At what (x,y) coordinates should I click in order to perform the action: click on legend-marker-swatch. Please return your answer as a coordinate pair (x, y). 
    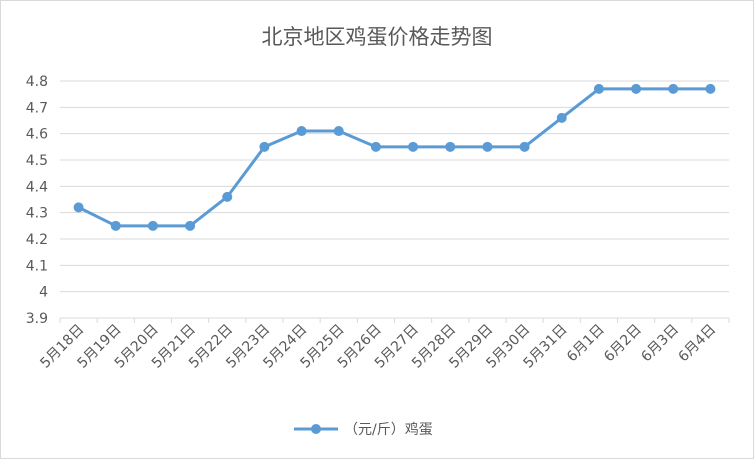
    Looking at the image, I should click on (316, 429).